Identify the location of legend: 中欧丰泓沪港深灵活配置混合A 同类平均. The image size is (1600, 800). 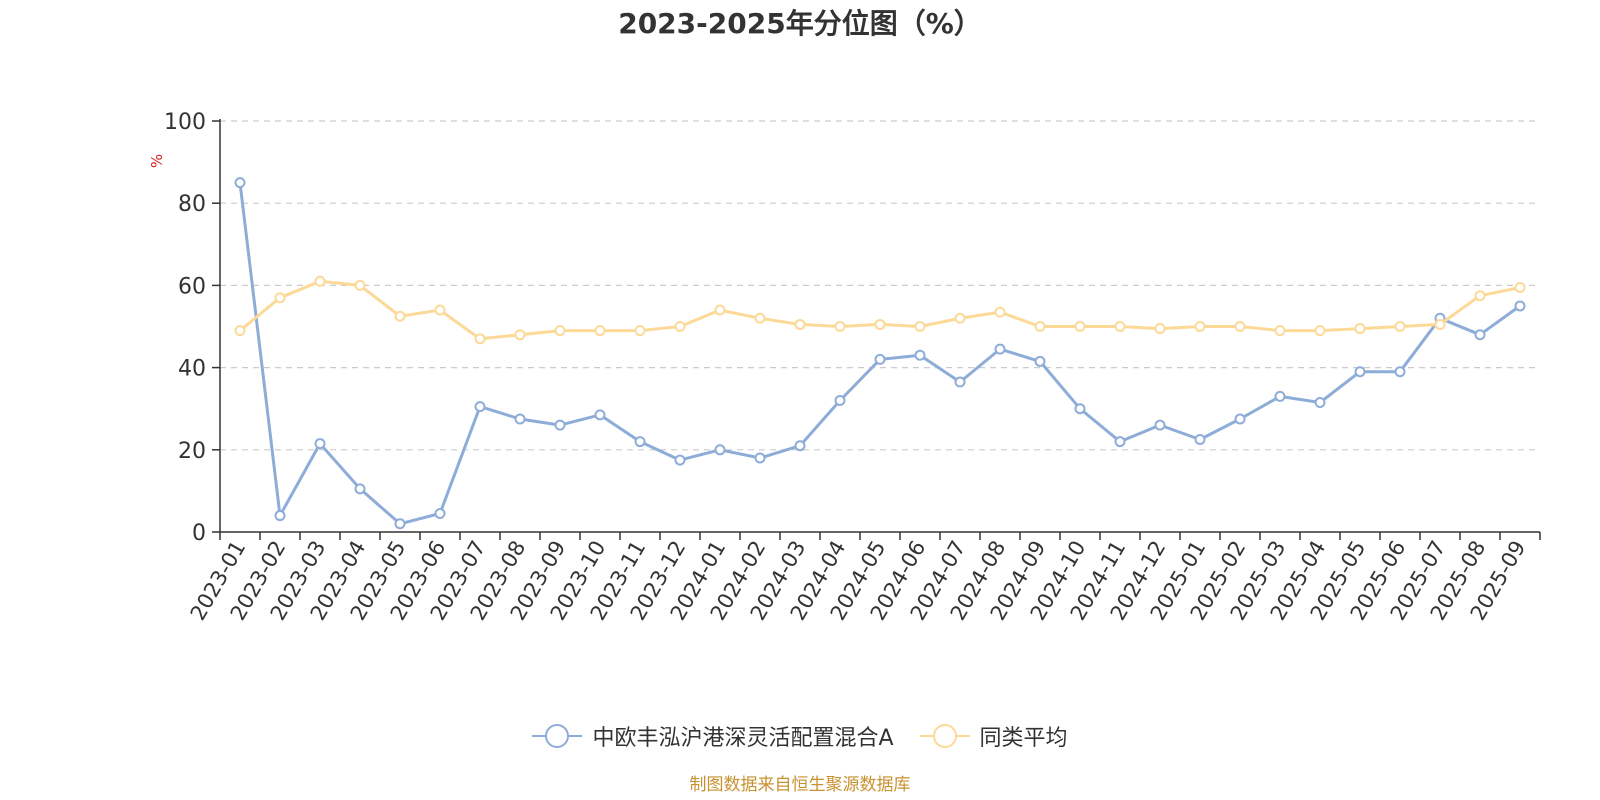
(800, 736).